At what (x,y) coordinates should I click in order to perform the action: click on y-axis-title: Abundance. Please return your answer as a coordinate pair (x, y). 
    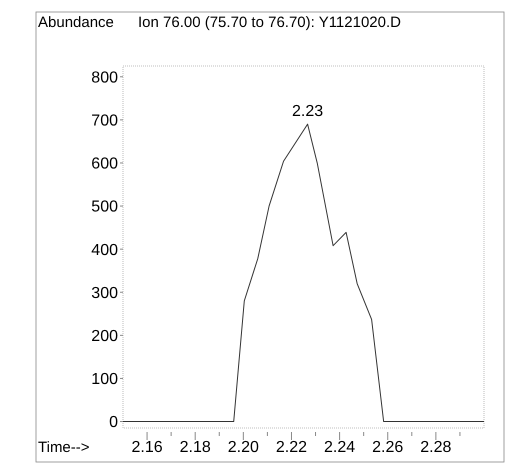
    Looking at the image, I should click on (76, 22).